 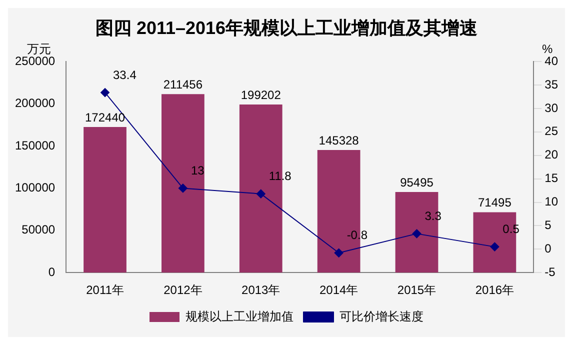 I want to click on y2-axis-title: %, so click(x=547, y=49).